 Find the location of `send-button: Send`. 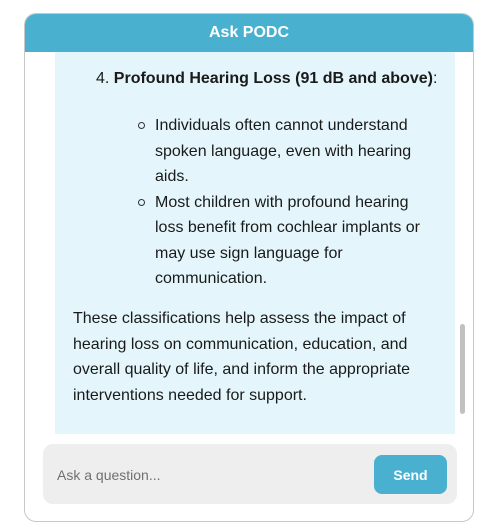

send-button: Send is located at coordinates (410, 474).